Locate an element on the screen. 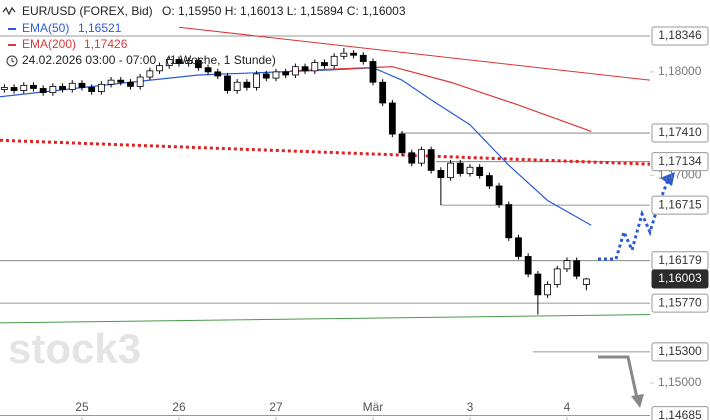 This screenshot has height=420, width=710. level-label: 1,16003 is located at coordinates (680, 278).